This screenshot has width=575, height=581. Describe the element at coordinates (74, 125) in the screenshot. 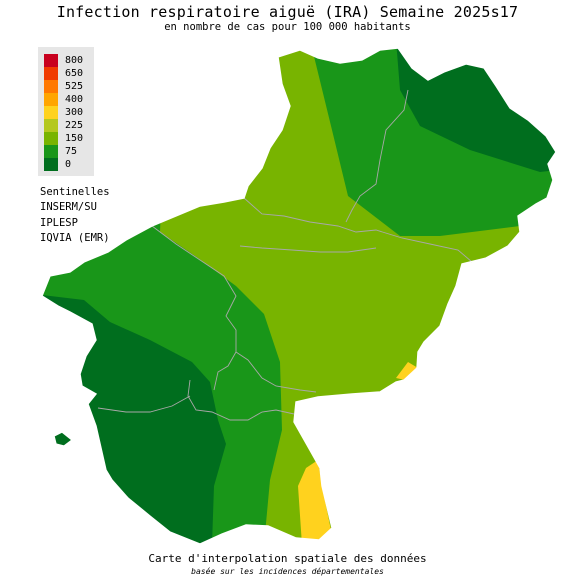

I see `legend-label: 225` at that location.